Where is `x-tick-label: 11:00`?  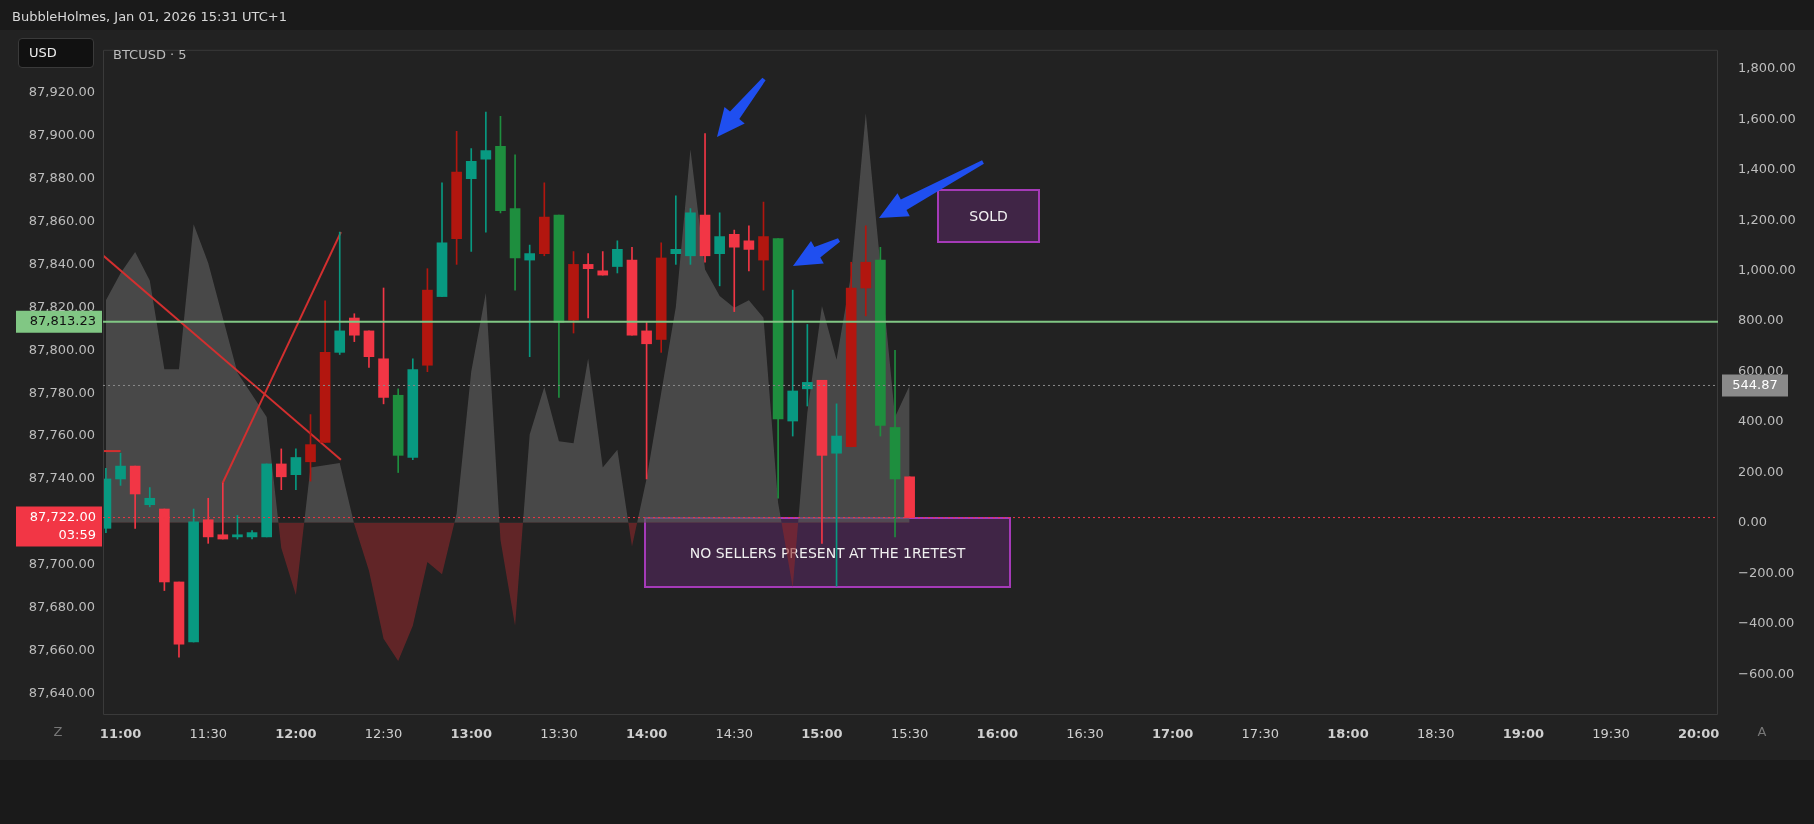 x-tick-label: 11:00 is located at coordinates (120, 734).